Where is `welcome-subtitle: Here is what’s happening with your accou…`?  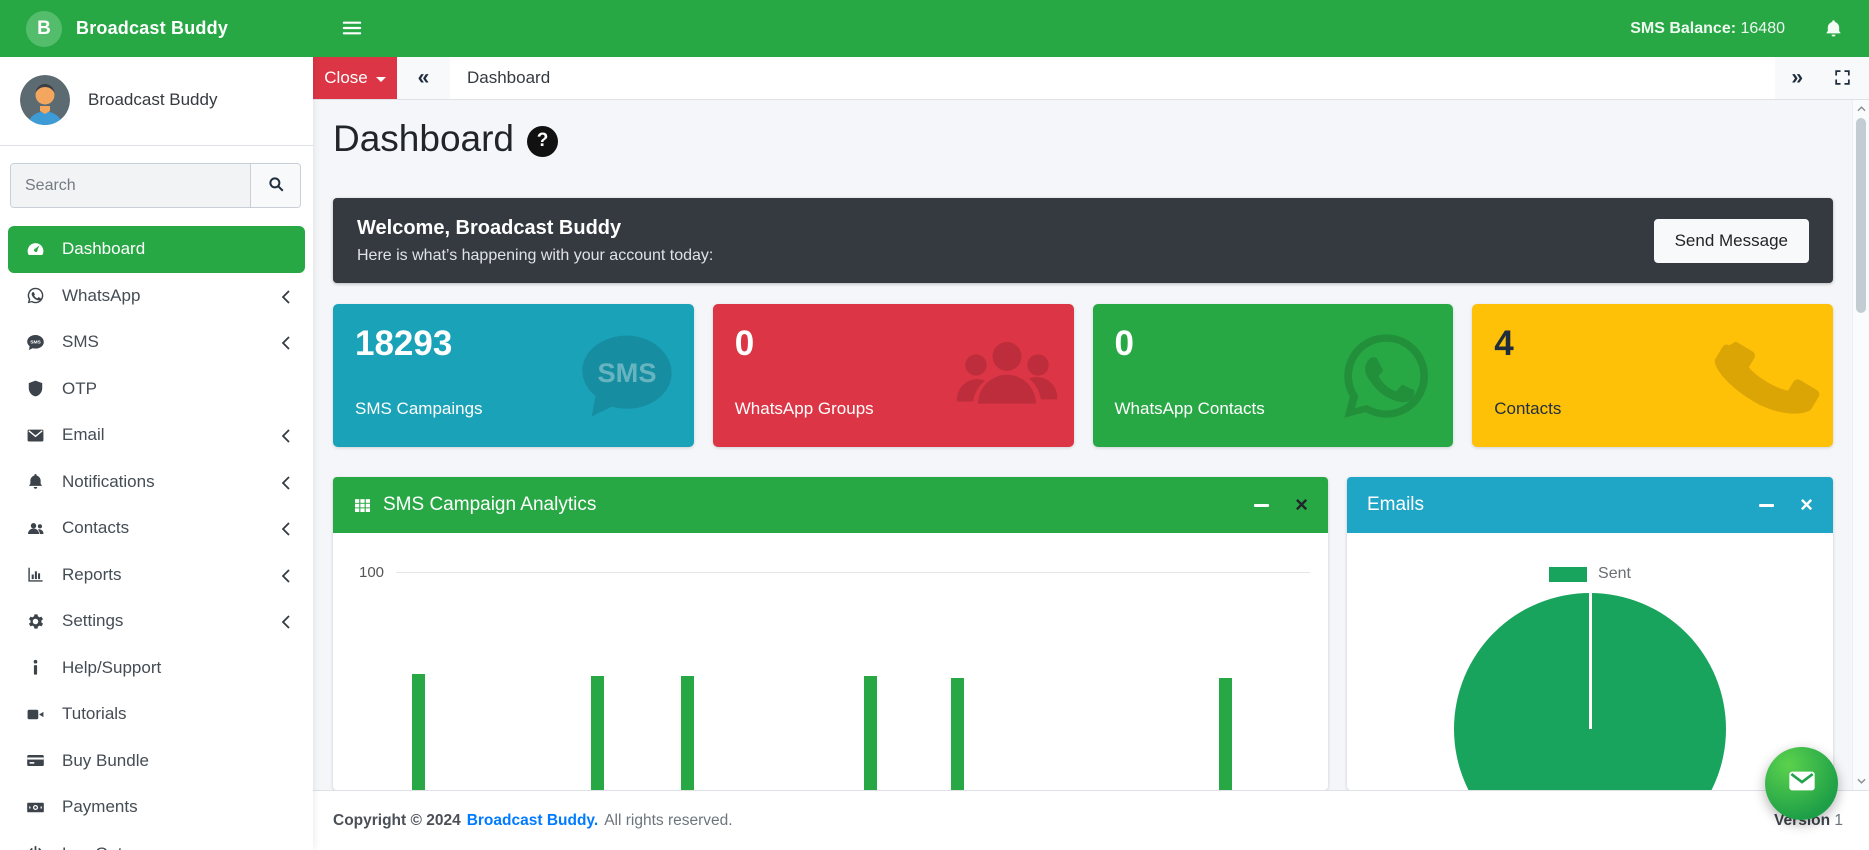
welcome-subtitle: Here is what’s happening with your accou… is located at coordinates (535, 255).